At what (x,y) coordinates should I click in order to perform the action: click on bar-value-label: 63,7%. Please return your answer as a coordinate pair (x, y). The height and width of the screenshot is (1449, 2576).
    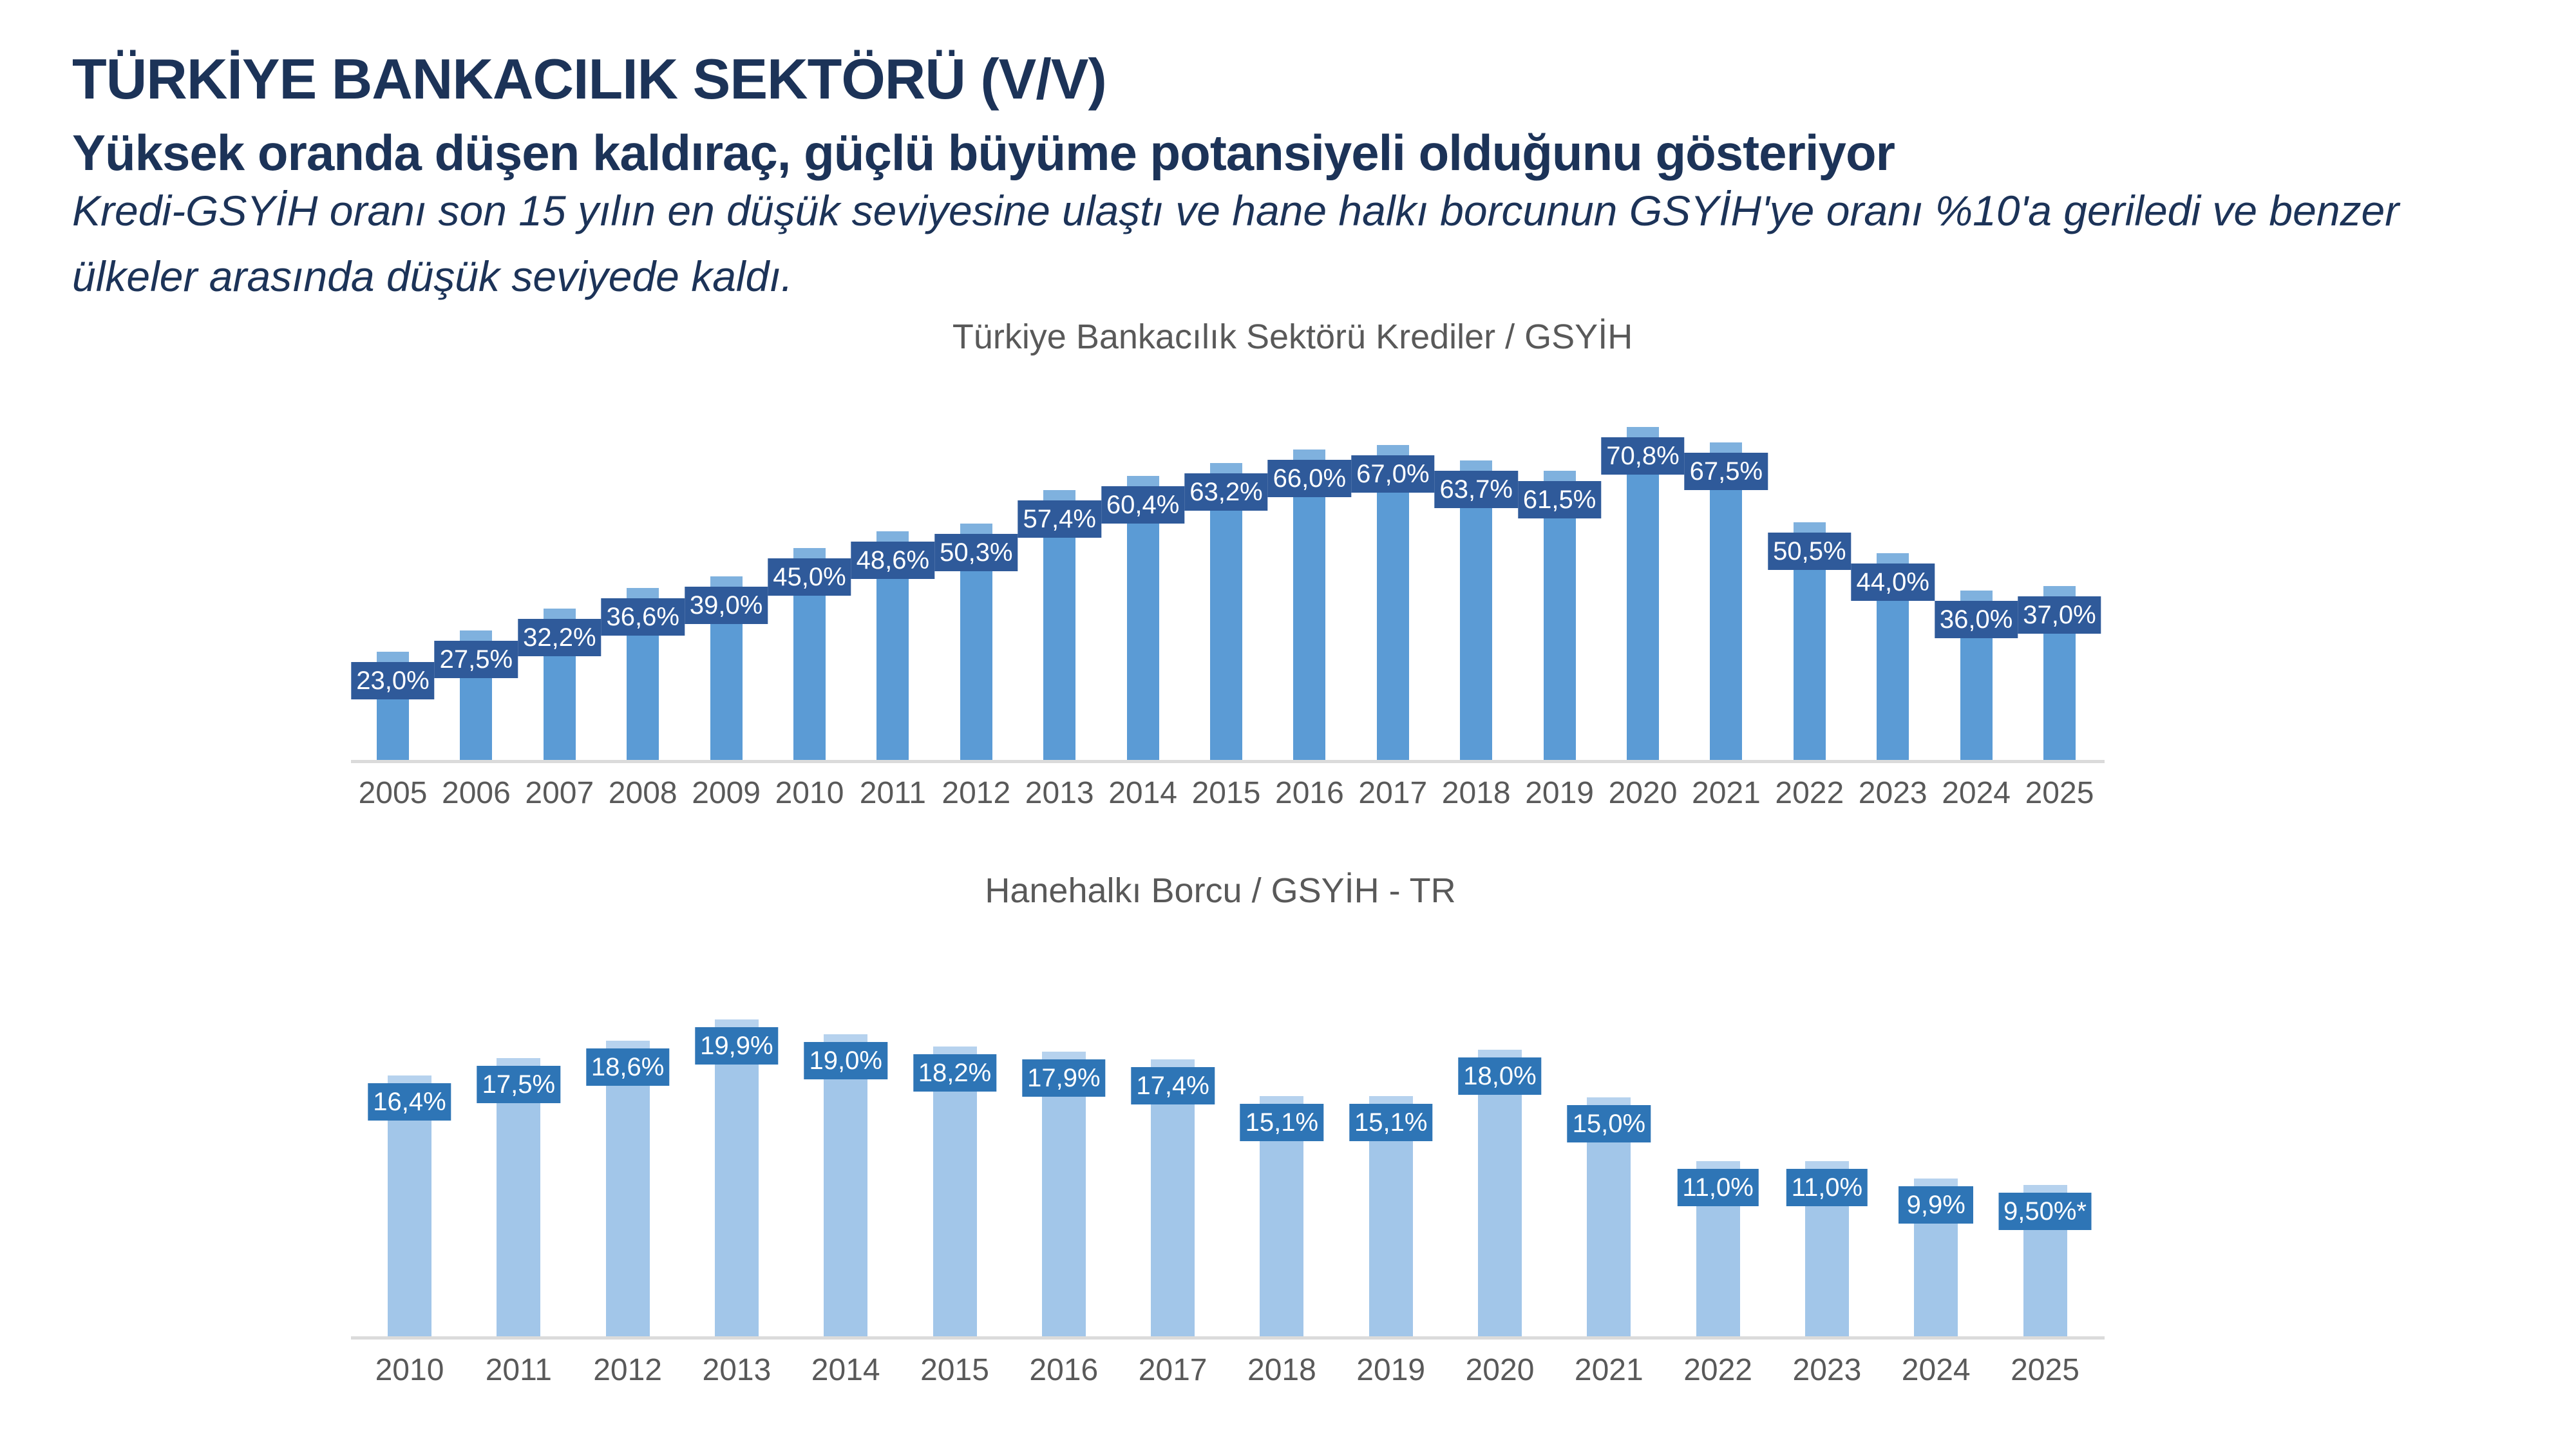
    Looking at the image, I should click on (1476, 490).